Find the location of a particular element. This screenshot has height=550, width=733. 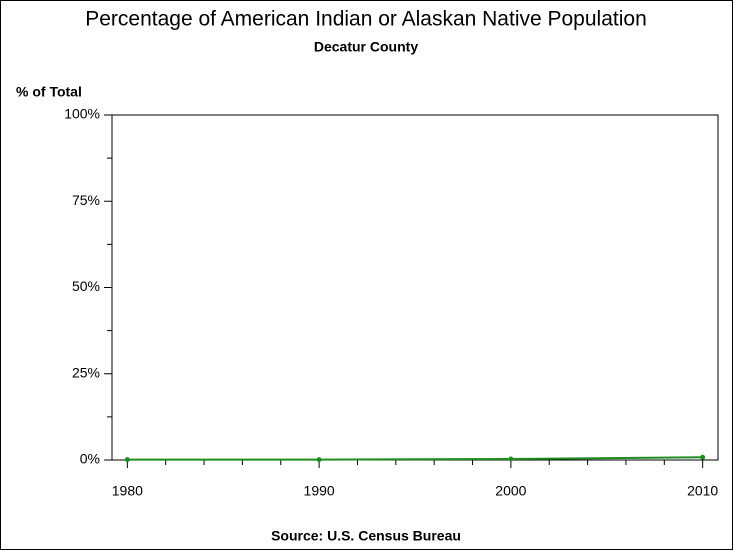

x-tick-label: 1980 is located at coordinates (127, 491).